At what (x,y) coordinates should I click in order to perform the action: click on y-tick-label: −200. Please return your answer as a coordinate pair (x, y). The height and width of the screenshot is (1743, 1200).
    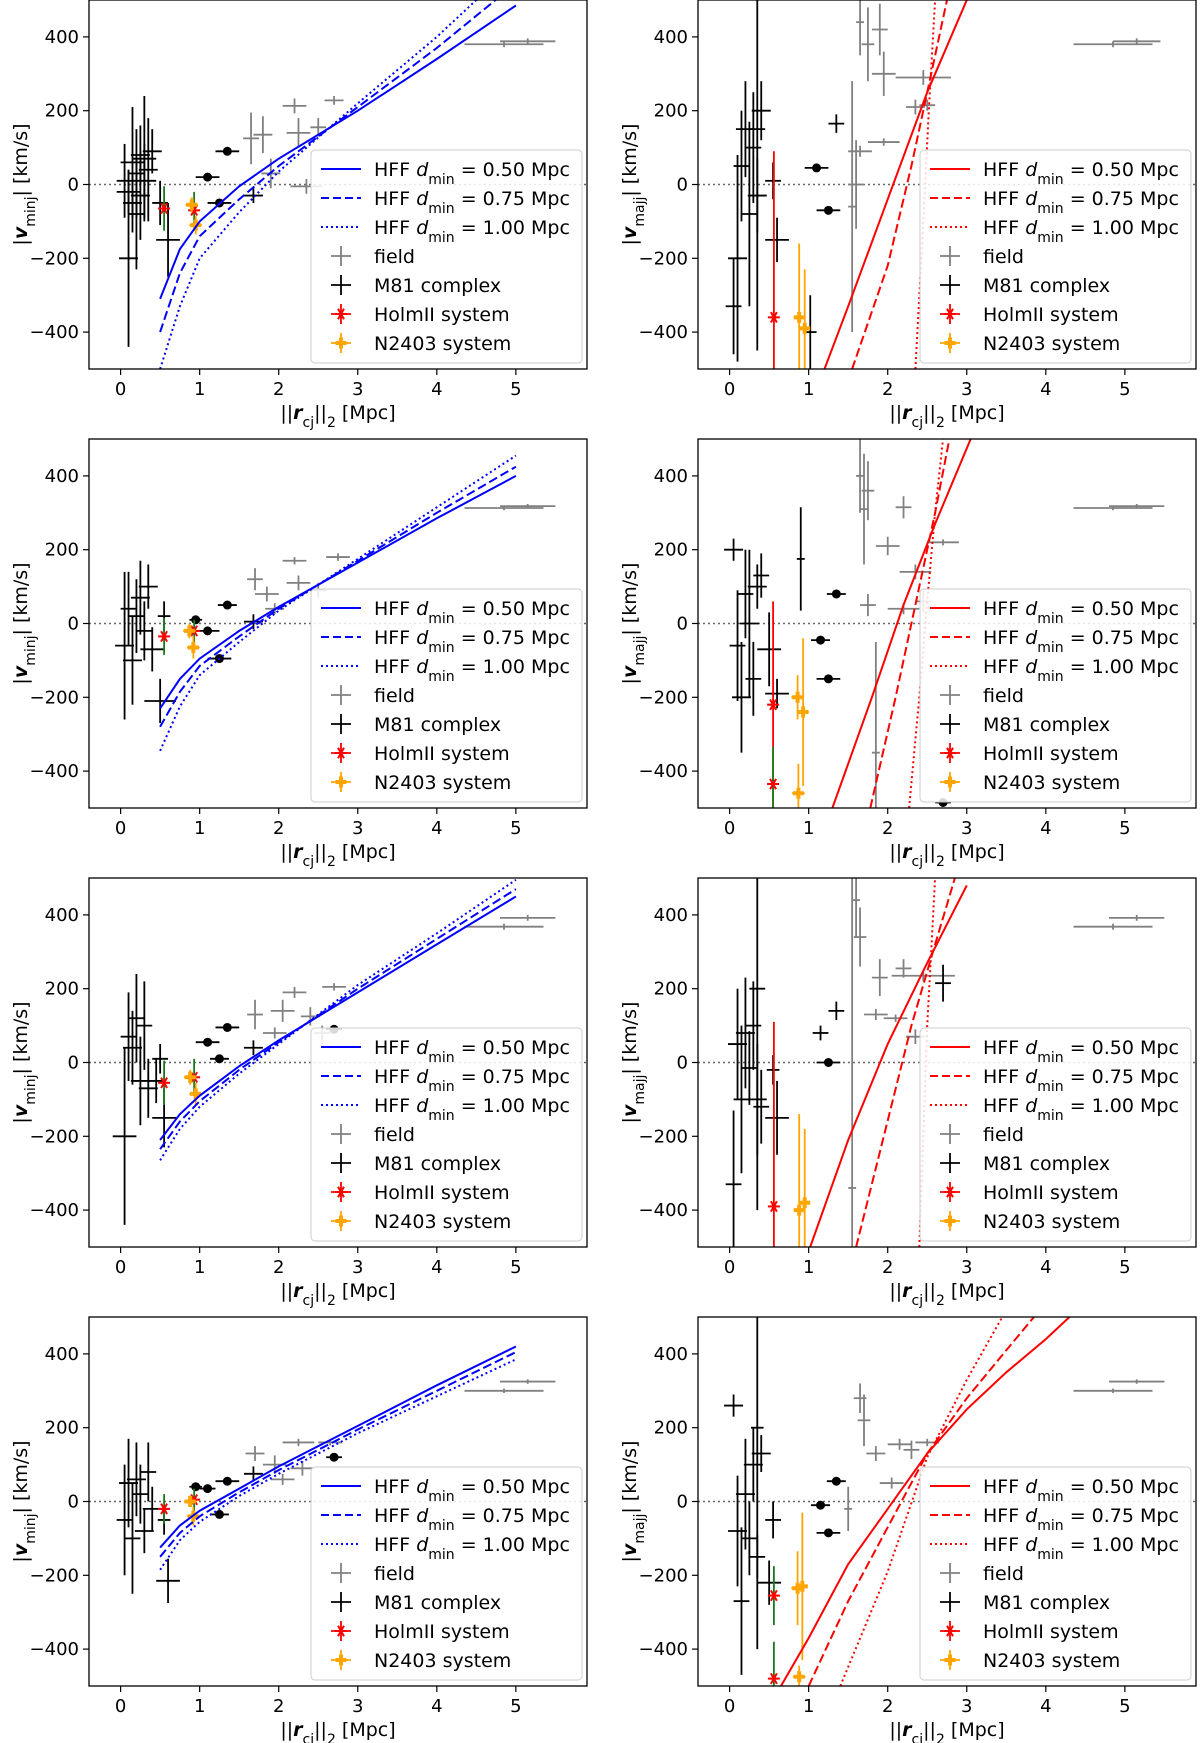
    Looking at the image, I should click on (663, 1575).